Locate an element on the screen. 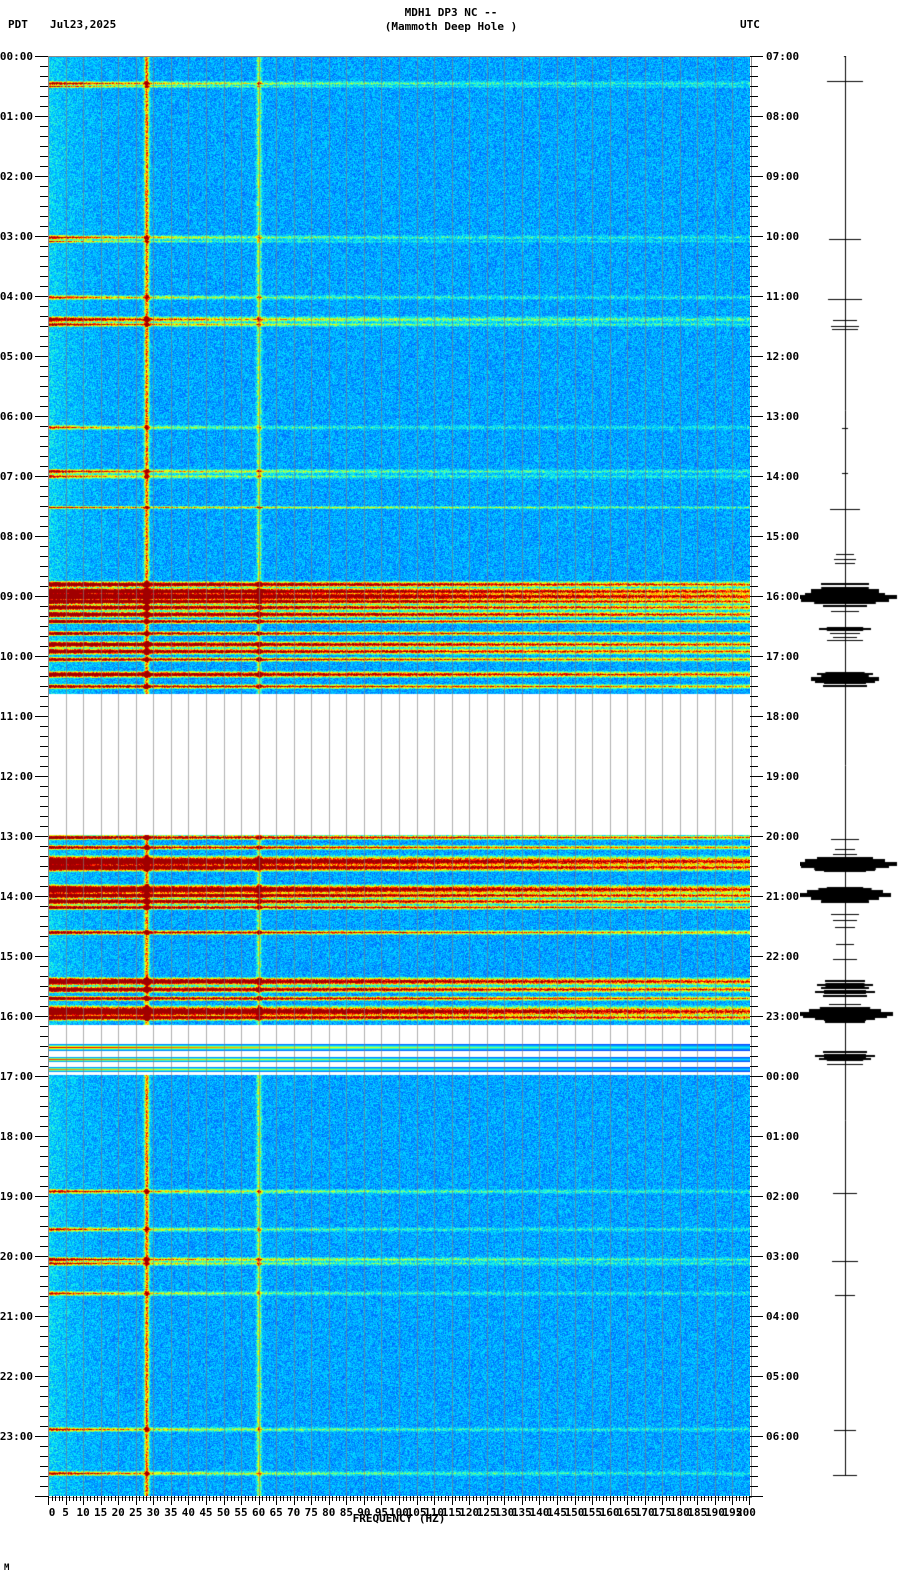 This screenshot has height=1584, width=902. time-tick-label-utc: 15:00 is located at coordinates (783, 536).